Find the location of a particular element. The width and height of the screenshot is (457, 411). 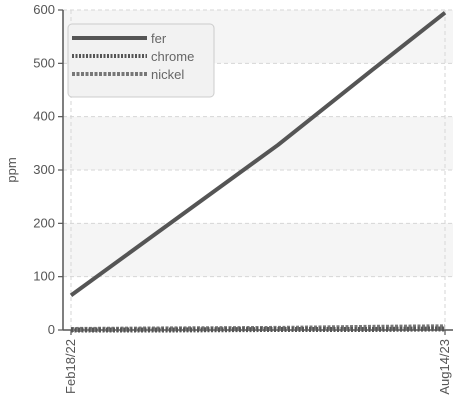

y-ticks: 0 100 200 300 400 500 600 is located at coordinates (48, 169).